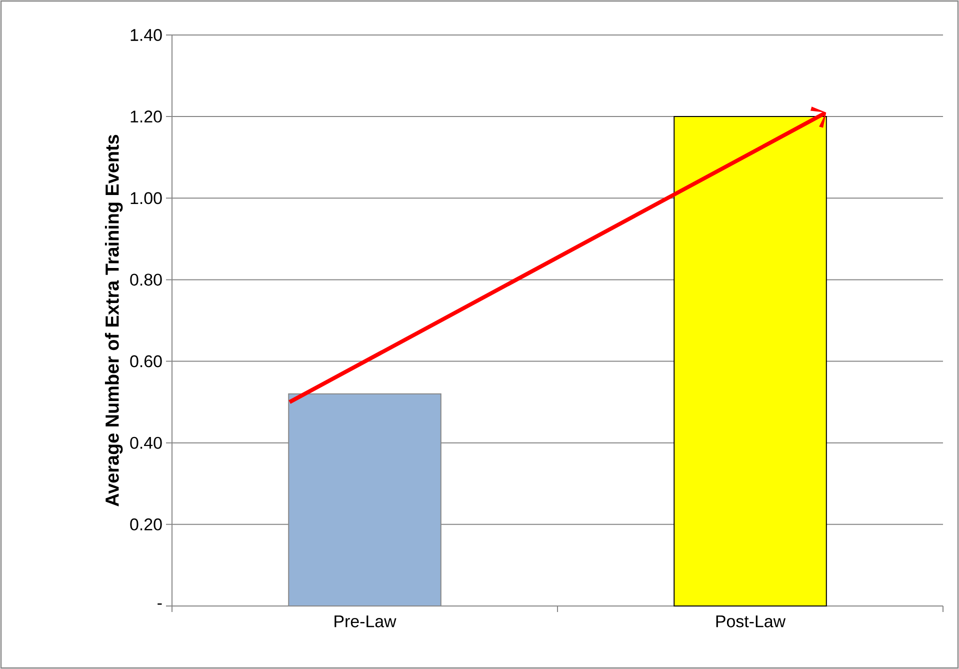 The image size is (959, 669). What do you see at coordinates (160, 604) in the screenshot?
I see `y-tick-label: -` at bounding box center [160, 604].